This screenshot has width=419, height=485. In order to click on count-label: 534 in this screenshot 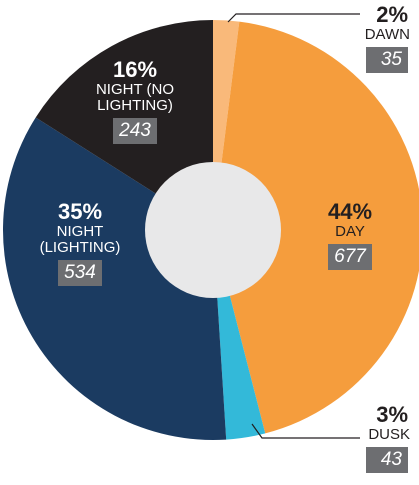, I will do `click(80, 272)`.